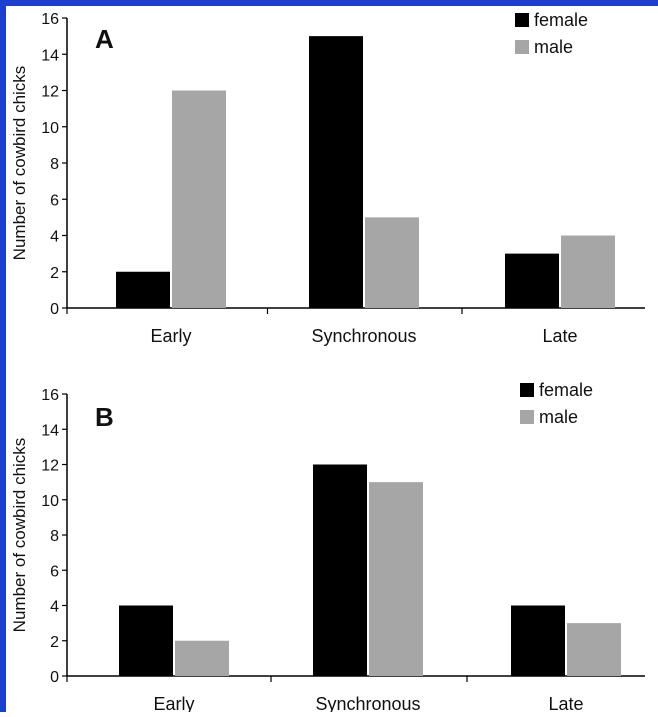  I want to click on figure-frame-left, so click(3, 356).